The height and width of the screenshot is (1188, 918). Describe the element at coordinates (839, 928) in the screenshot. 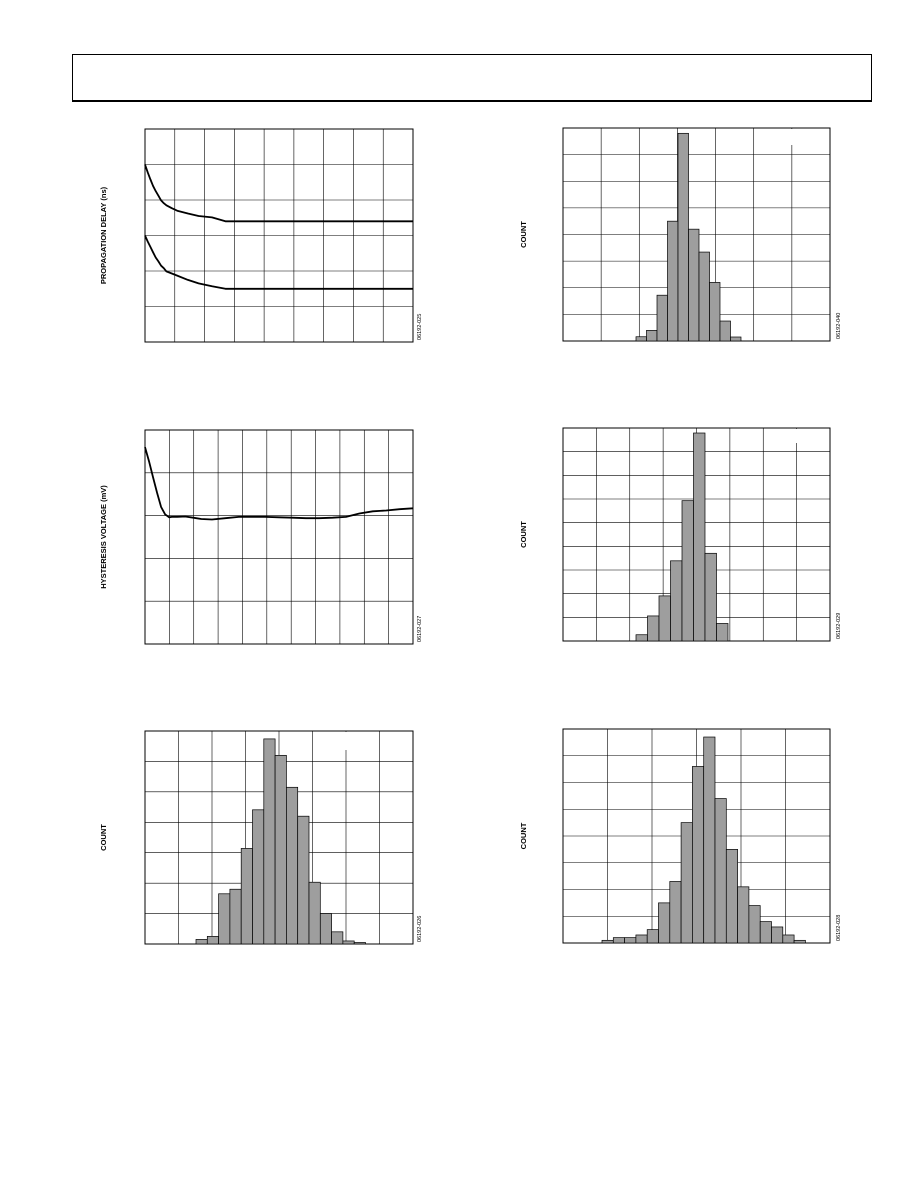

I see `figure-id: 06192-028` at that location.